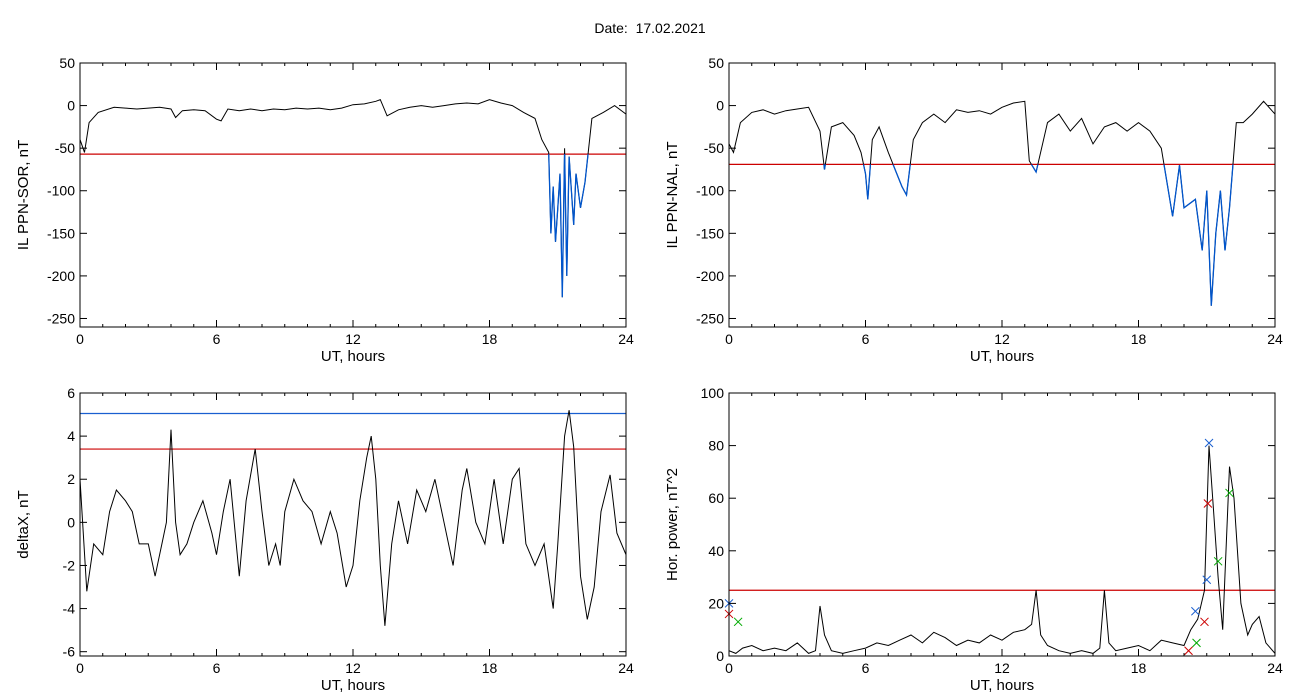 This screenshot has height=700, width=1300. I want to click on y-axis-label: deltaX, nT, so click(23, 524).